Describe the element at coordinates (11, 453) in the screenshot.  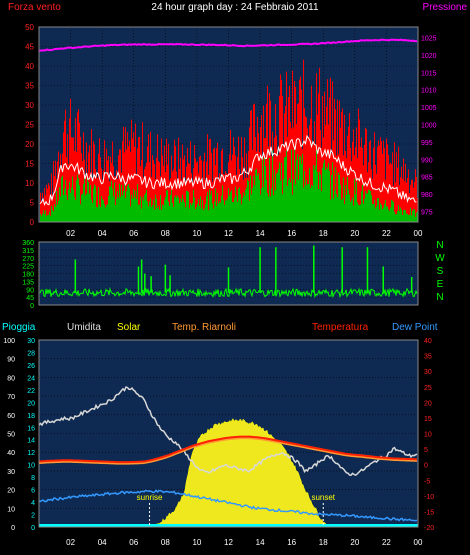
I see `humidity-tick-label: 40` at that location.